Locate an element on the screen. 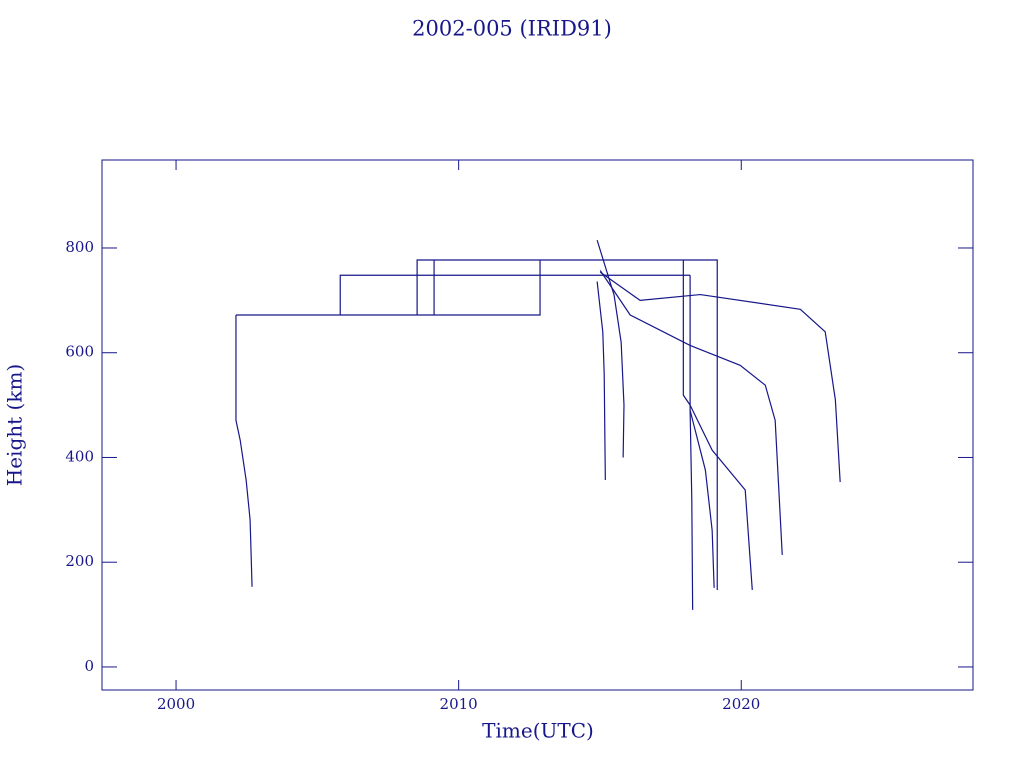 This screenshot has height=768, width=1024. y-tick-label: 600 is located at coordinates (79, 352).